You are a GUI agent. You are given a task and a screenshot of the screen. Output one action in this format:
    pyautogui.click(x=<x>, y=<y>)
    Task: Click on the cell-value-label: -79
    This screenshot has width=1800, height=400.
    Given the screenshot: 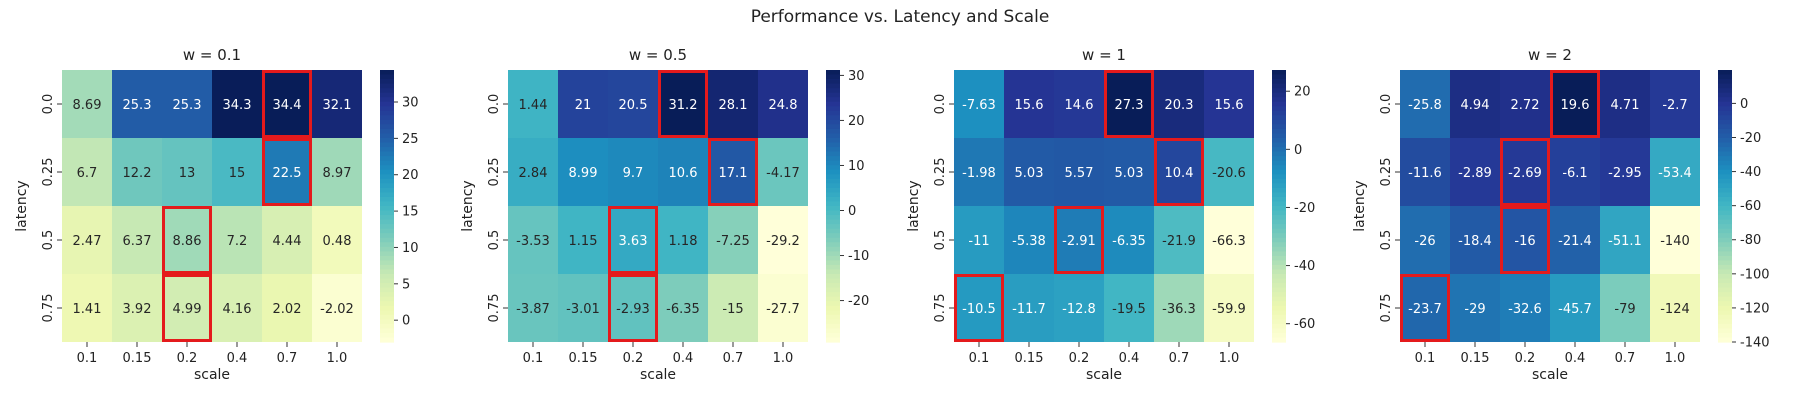 What is the action you would take?
    pyautogui.click(x=1624, y=309)
    